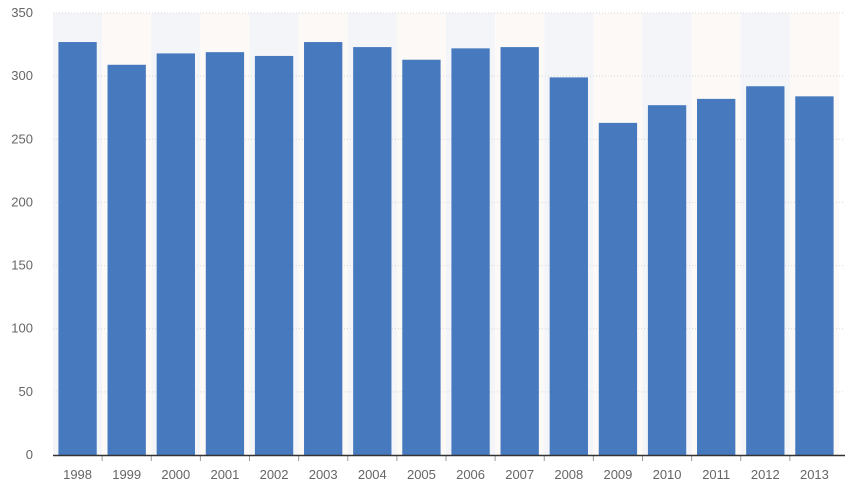 Image resolution: width=850 pixels, height=499 pixels. What do you see at coordinates (22, 328) in the screenshot?
I see `y-tick-label: 100` at bounding box center [22, 328].